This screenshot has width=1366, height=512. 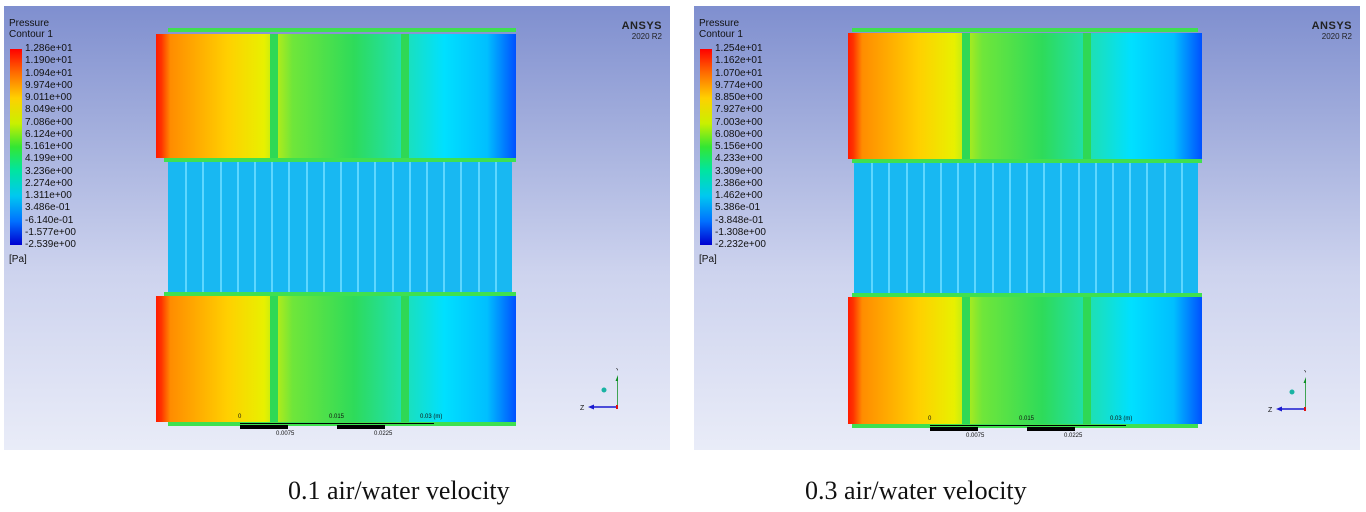 I want to click on color-bar-tick-label: -1.577e+00, so click(x=50, y=232).